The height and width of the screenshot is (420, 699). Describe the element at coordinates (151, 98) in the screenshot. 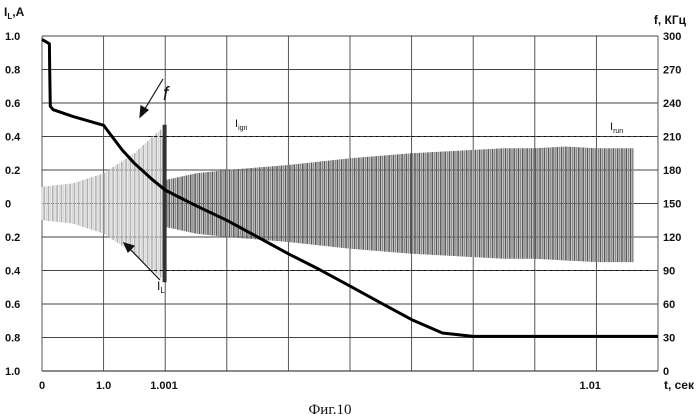

I see `f-pointer-arrow` at that location.